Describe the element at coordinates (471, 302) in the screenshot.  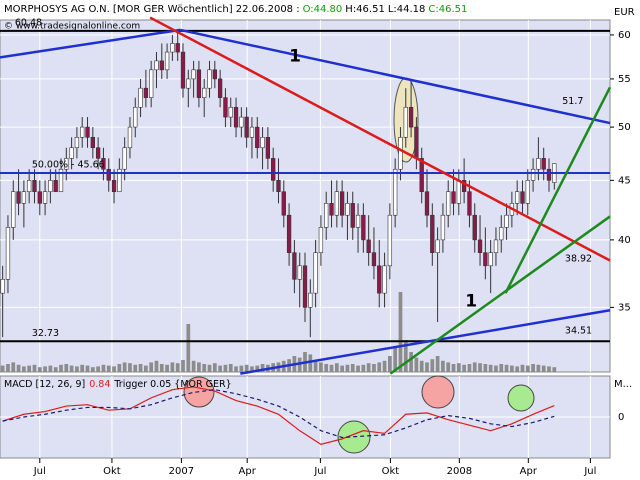
I see `trendline-label: 1` at that location.